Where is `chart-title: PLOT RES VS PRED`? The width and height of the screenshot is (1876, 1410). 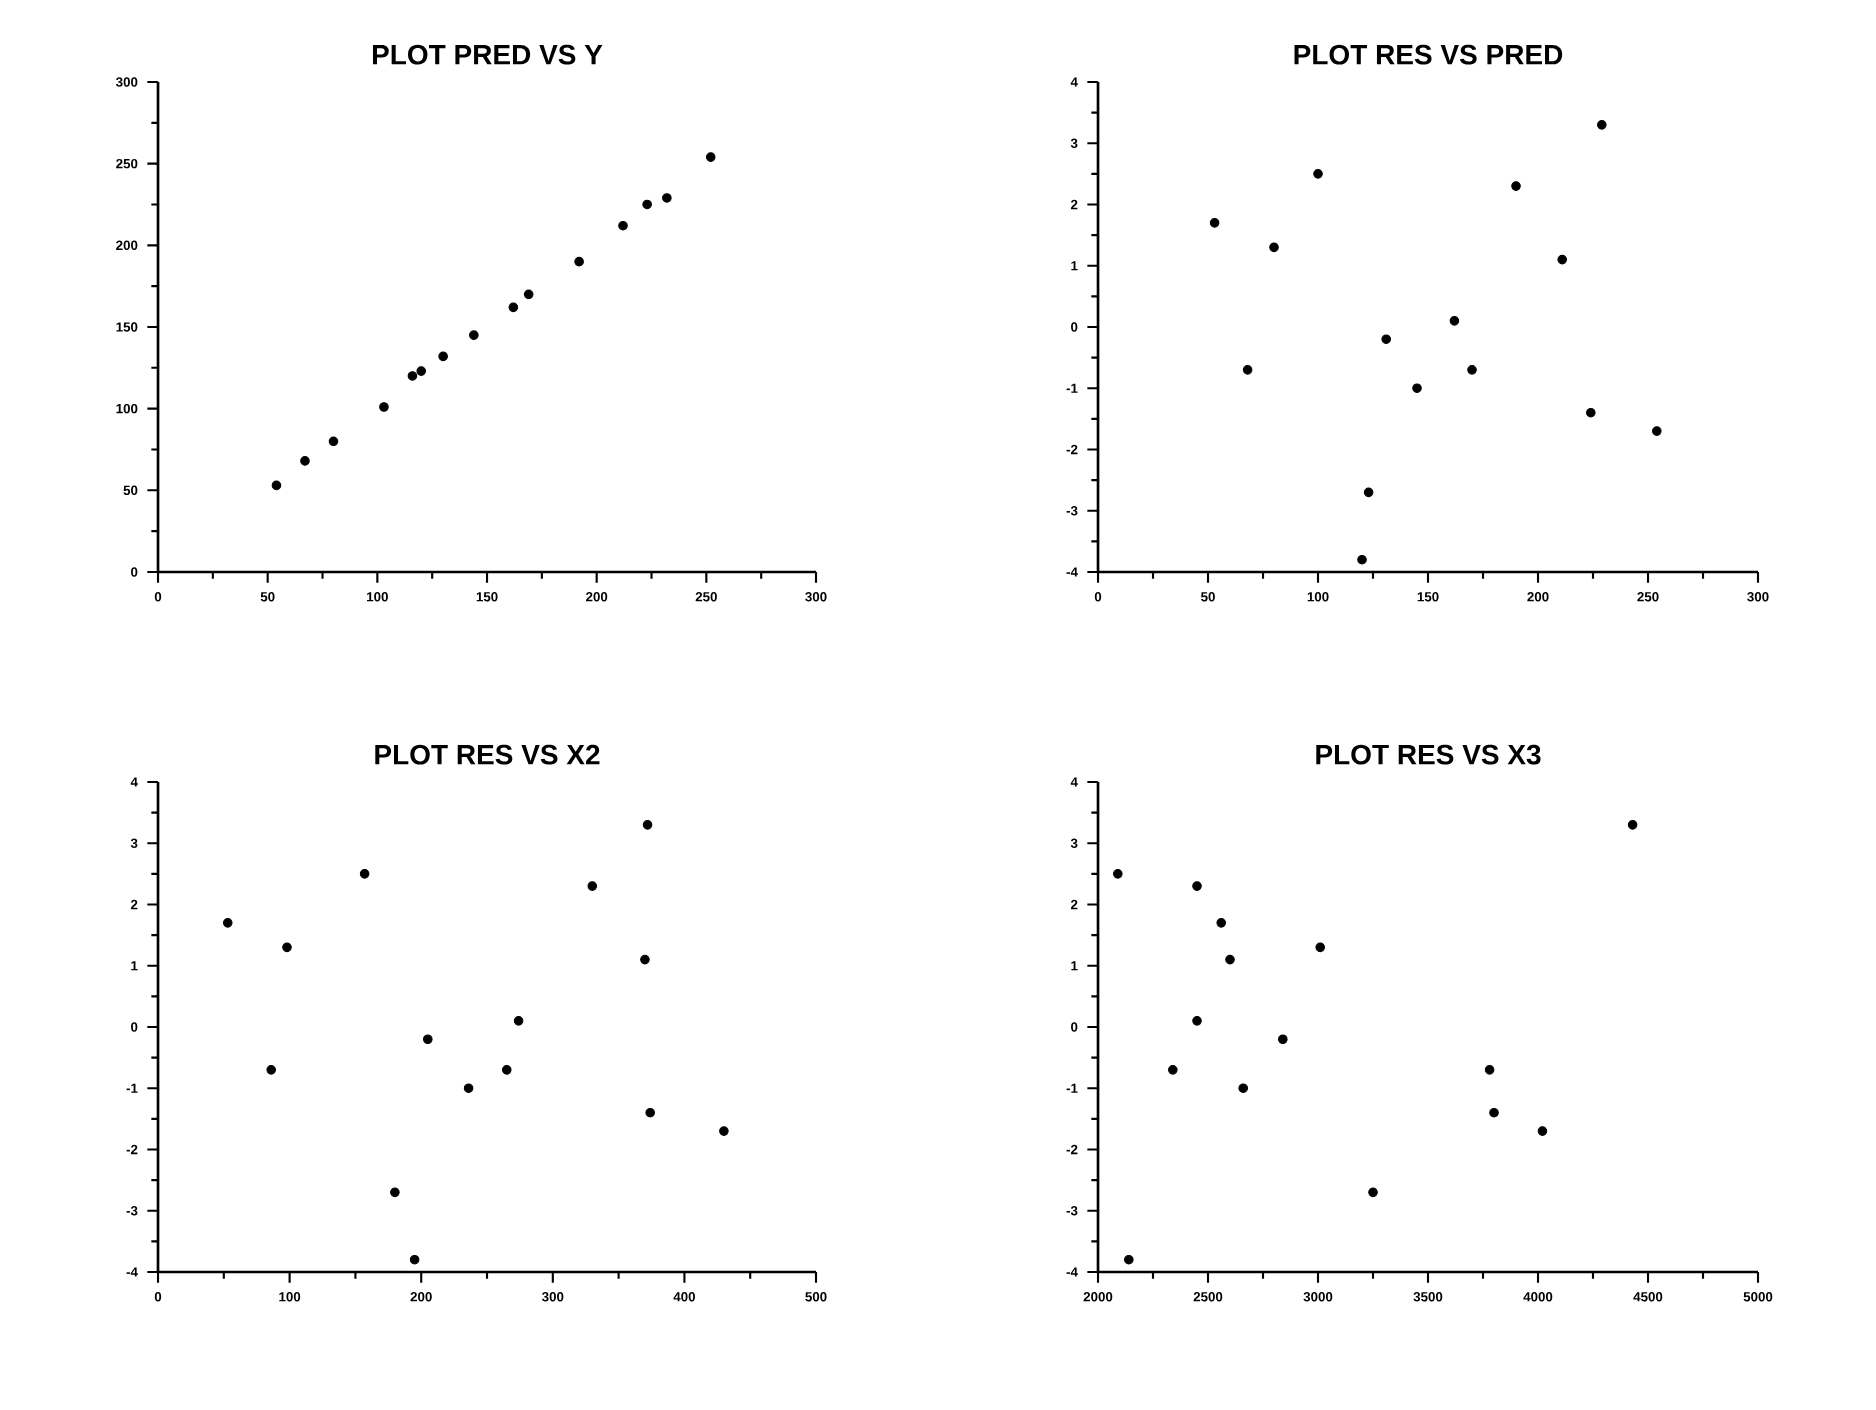
chart-title: PLOT RES VS PRED is located at coordinates (1428, 54).